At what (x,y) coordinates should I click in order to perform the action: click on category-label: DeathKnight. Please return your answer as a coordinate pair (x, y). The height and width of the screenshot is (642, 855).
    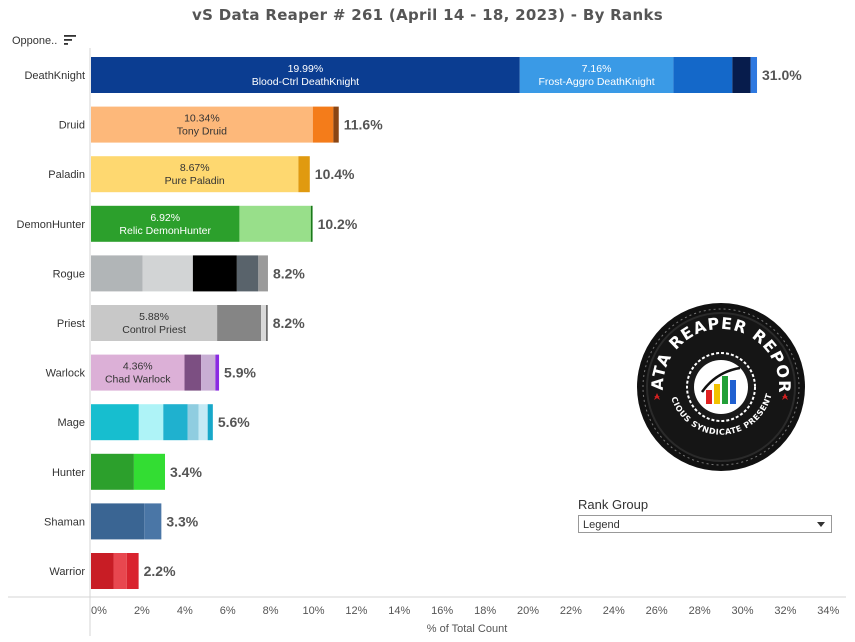
    Looking at the image, I should click on (54, 76).